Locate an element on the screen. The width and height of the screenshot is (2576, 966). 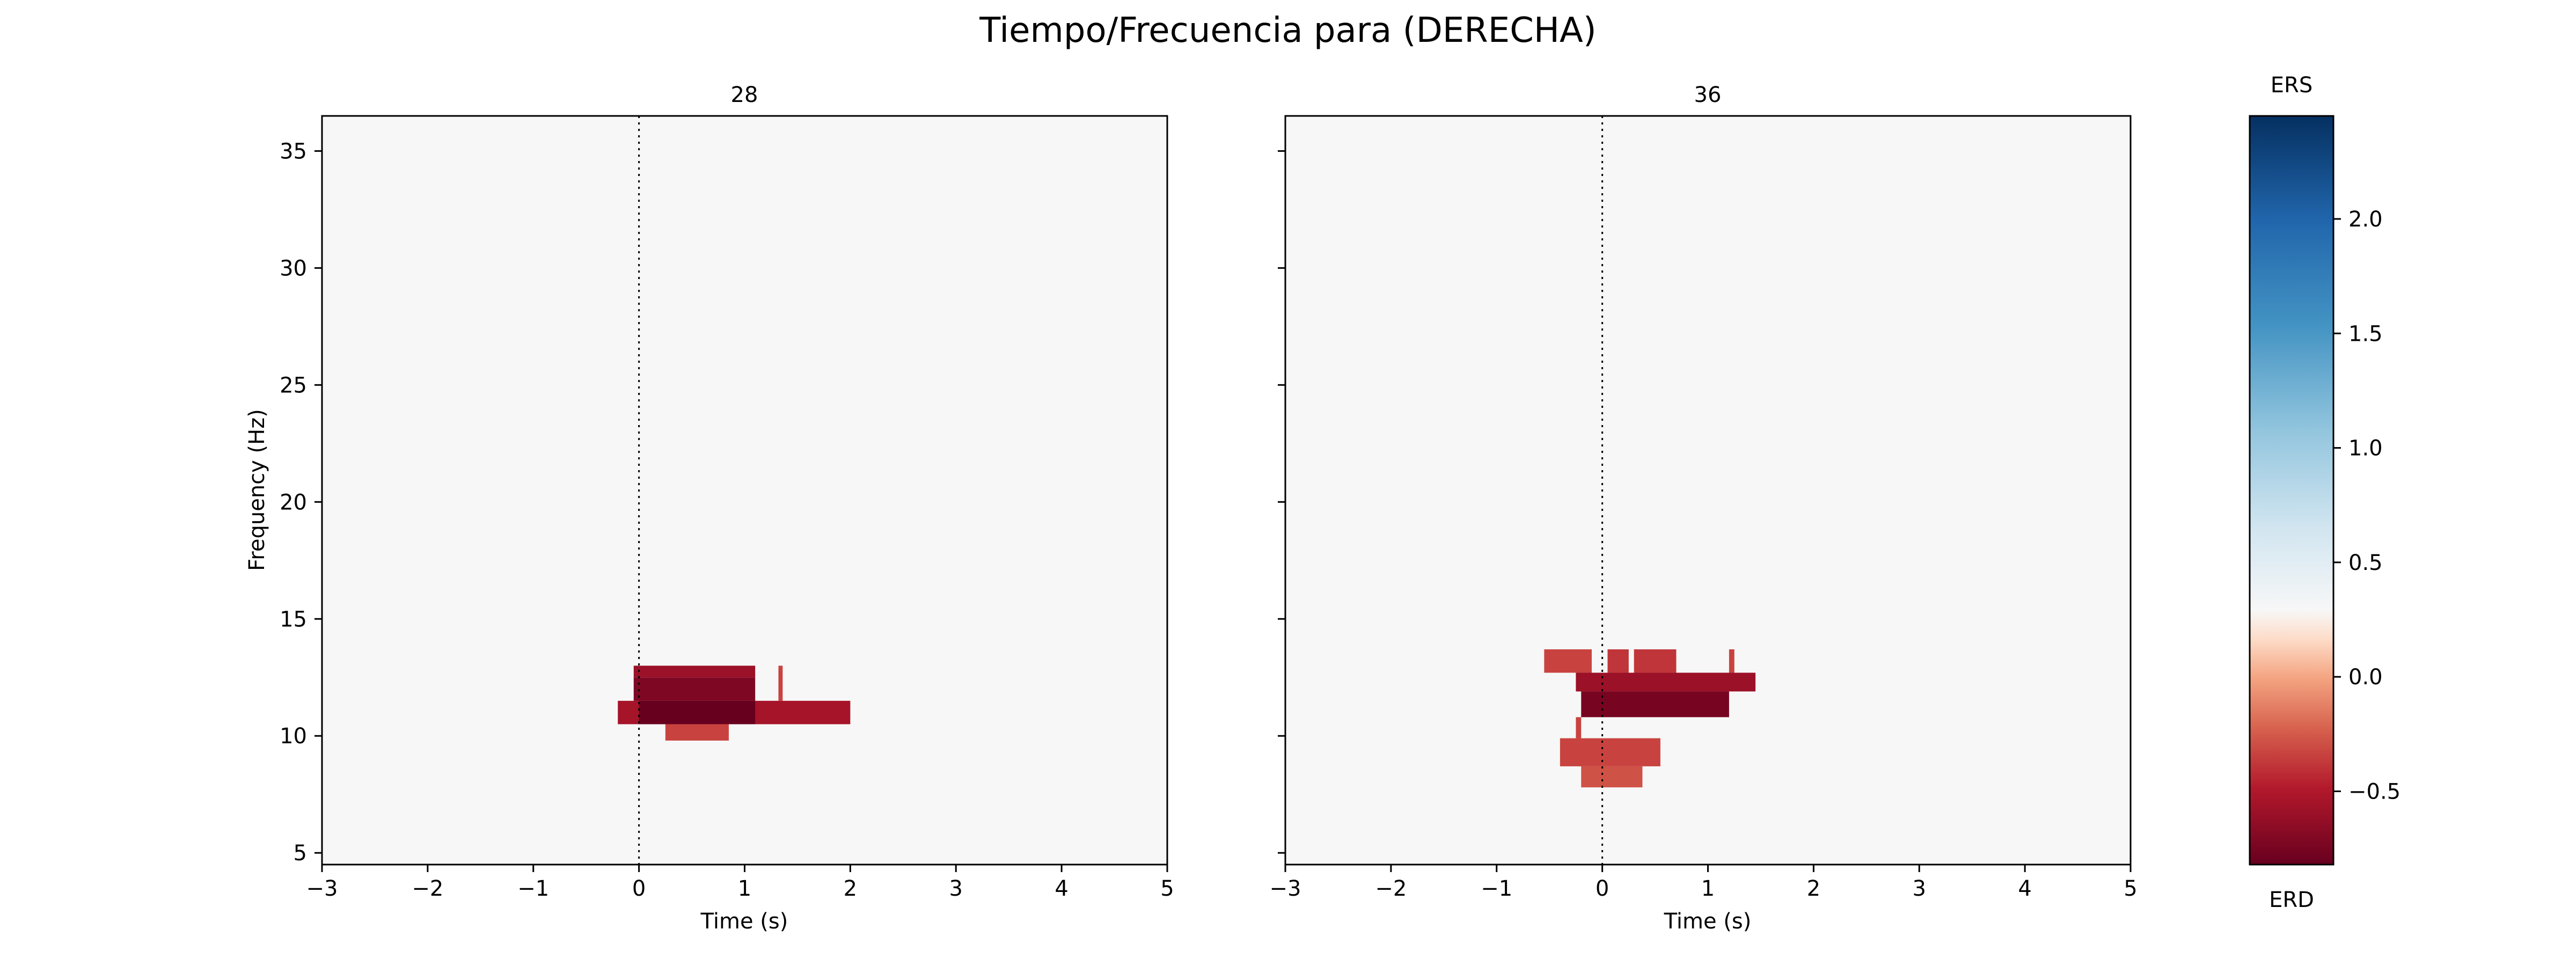
figure-title: Tiempo/Frecuencia para (DERECHA) is located at coordinates (1288, 30).